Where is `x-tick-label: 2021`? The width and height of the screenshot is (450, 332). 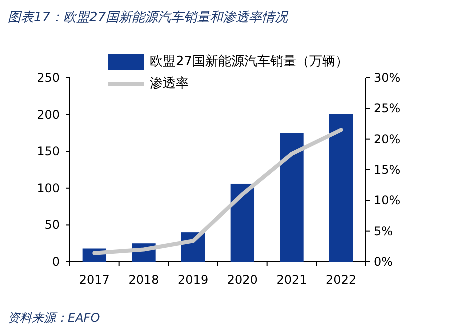 x-tick-label: 2021 is located at coordinates (292, 280).